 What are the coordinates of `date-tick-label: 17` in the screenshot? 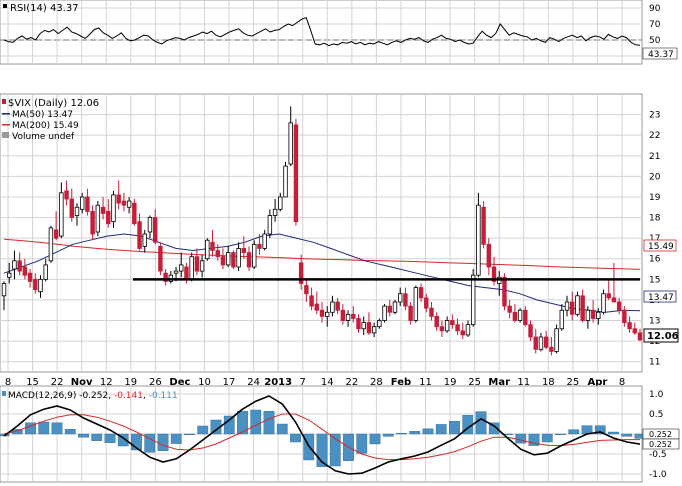 It's located at (229, 382).